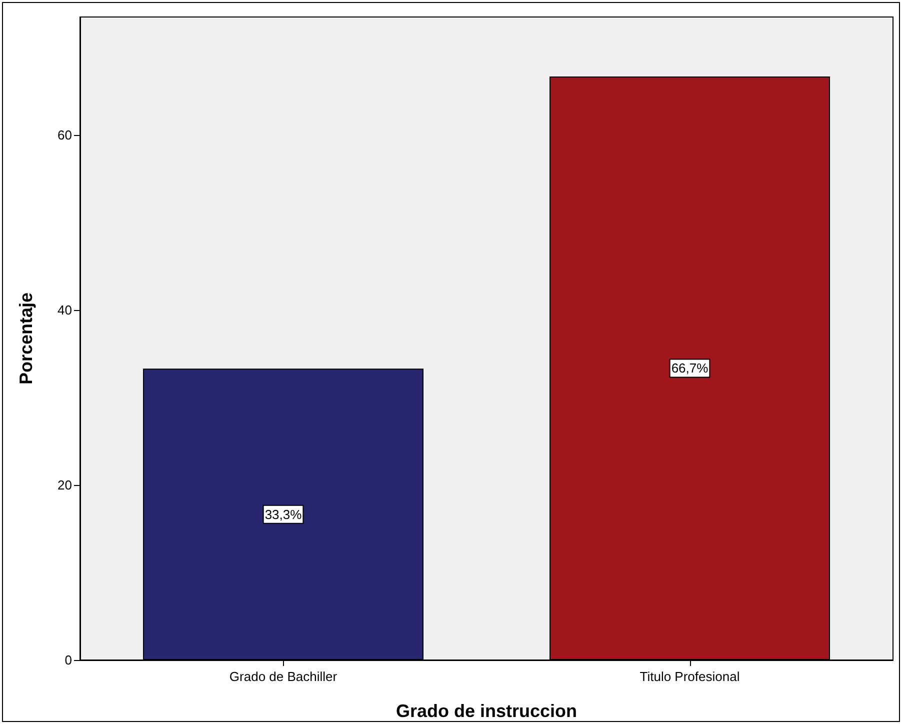 This screenshot has width=904, height=726. Describe the element at coordinates (487, 711) in the screenshot. I see `x-axis-title: Grado de instruccion` at that location.